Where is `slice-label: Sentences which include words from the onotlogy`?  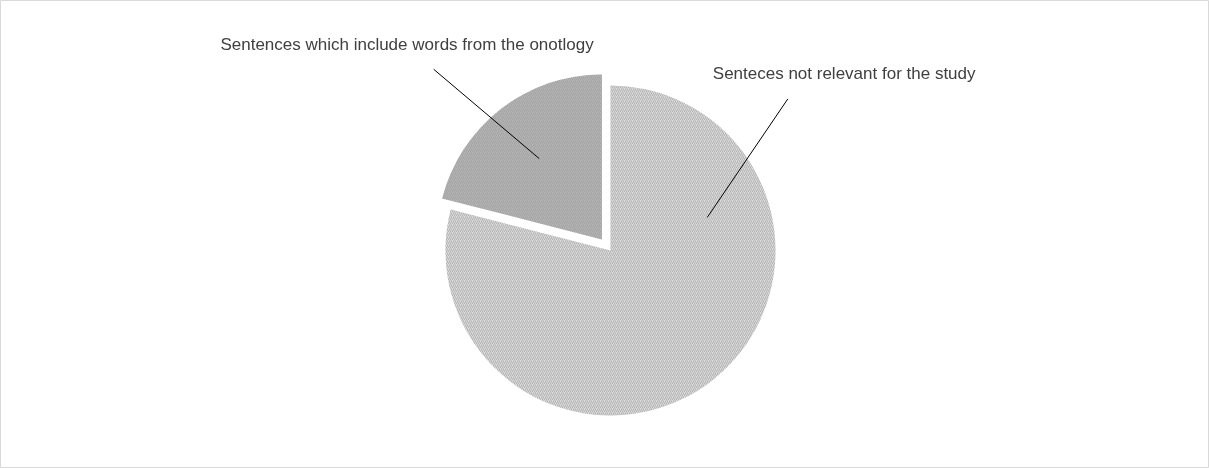 slice-label: Sentences which include words from the onotlogy is located at coordinates (407, 44).